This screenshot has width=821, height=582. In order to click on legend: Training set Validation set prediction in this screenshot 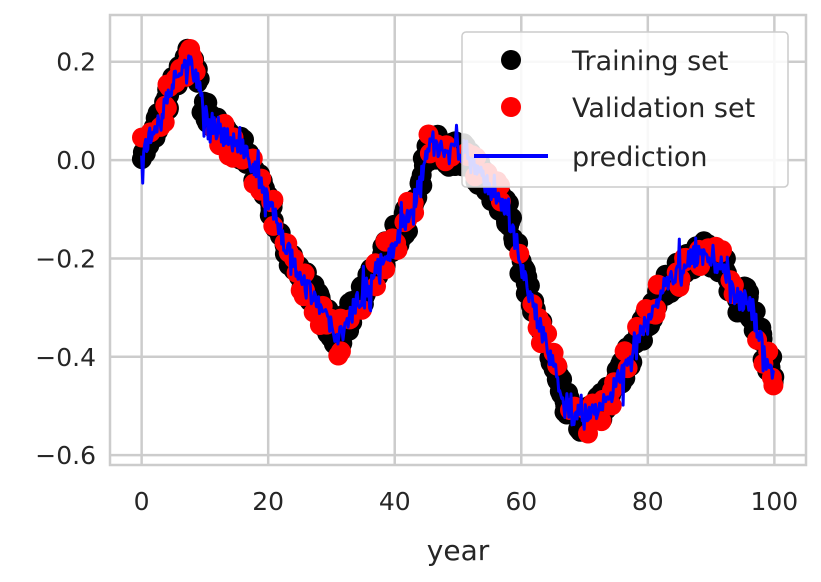, I will do `click(625, 109)`.